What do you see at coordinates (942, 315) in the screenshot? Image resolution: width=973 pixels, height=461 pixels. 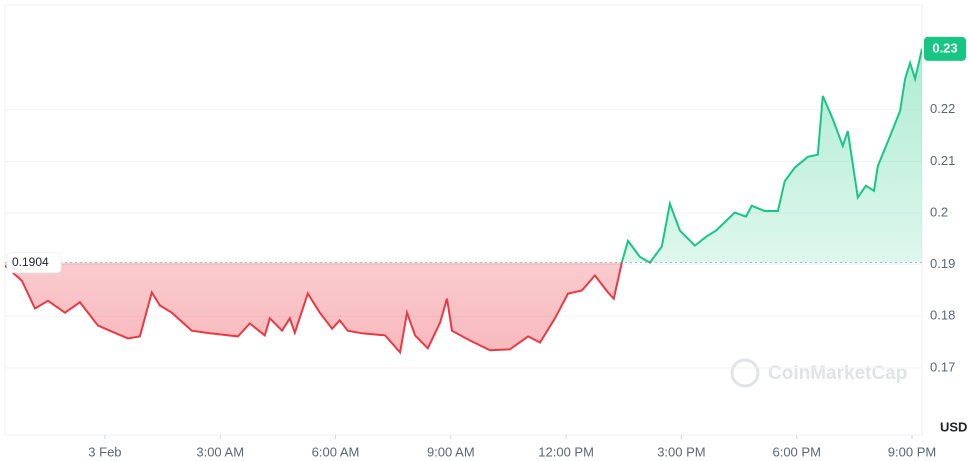 I see `y-tick-label: 0.18` at bounding box center [942, 315].